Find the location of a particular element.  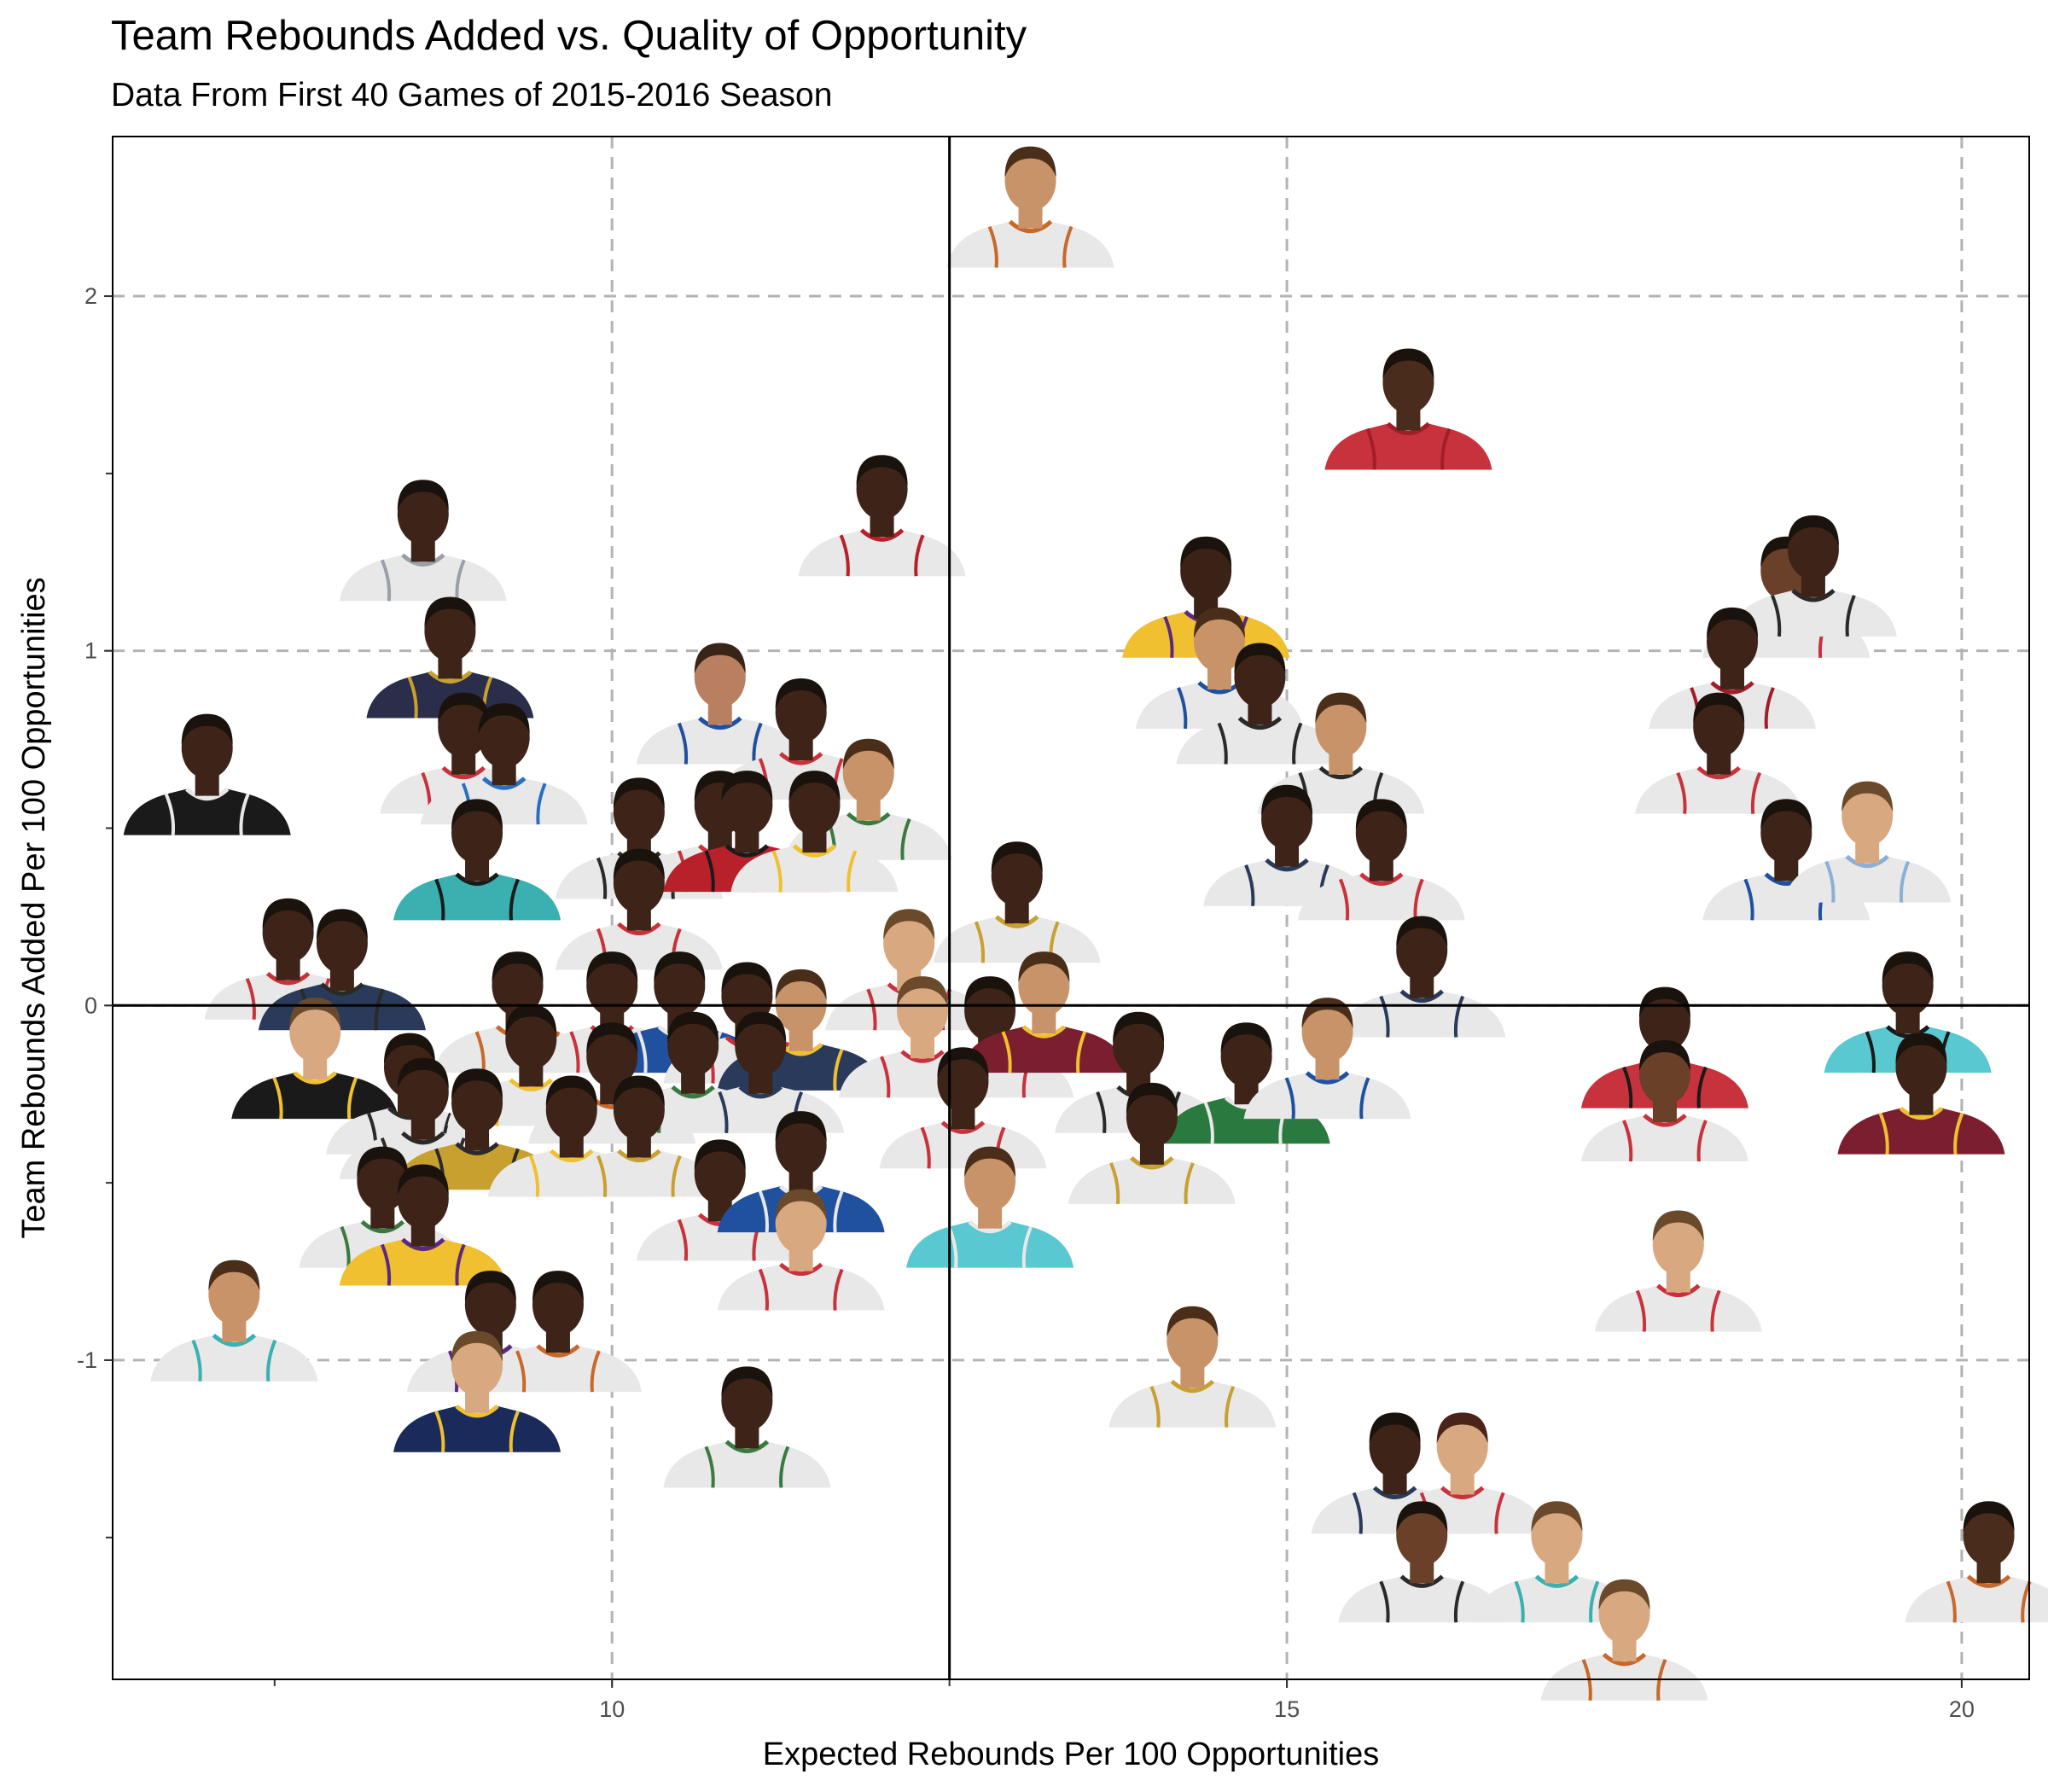

y-tick-label: 0 is located at coordinates (90, 1005).